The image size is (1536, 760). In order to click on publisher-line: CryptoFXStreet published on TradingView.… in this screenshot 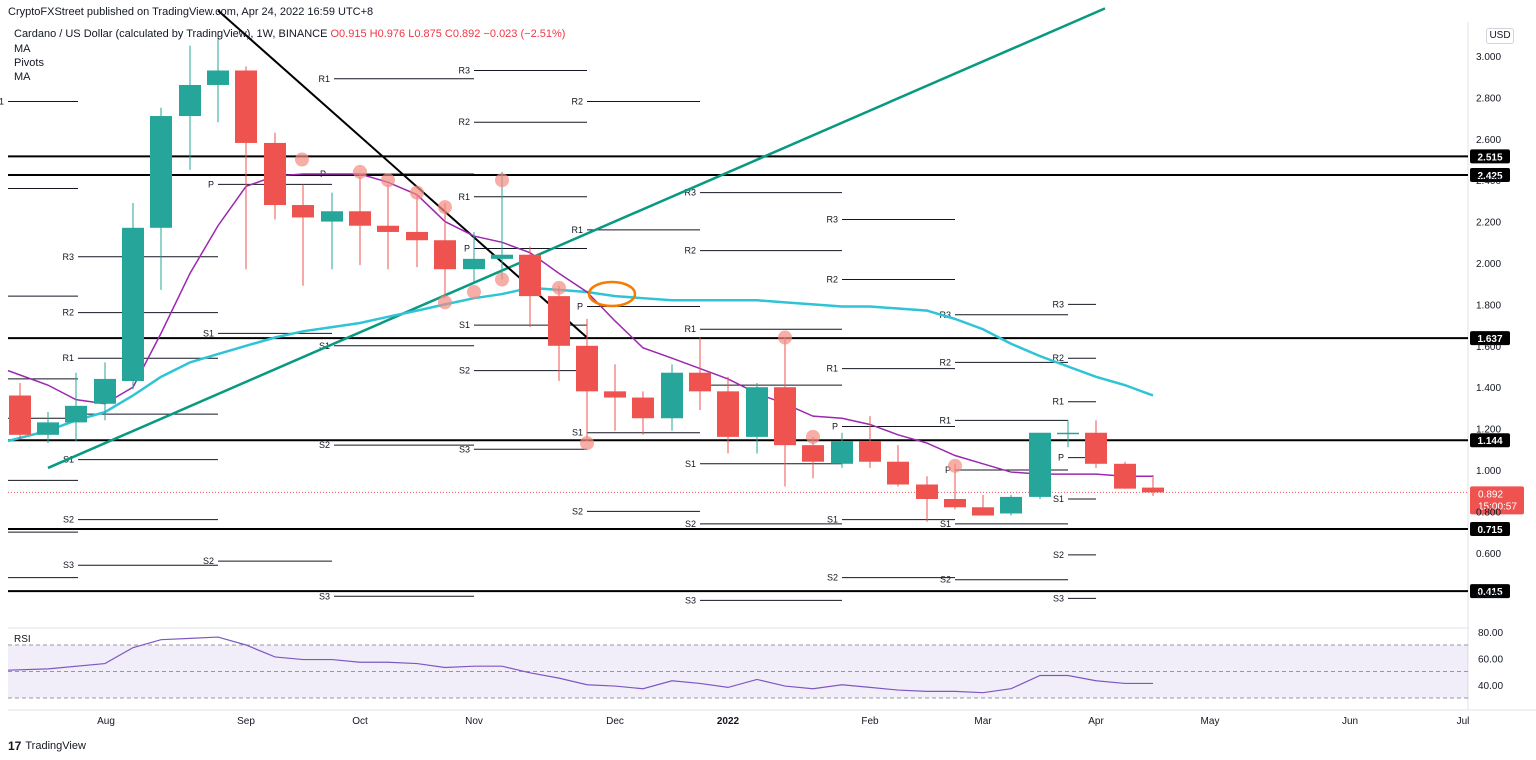, I will do `click(191, 12)`.